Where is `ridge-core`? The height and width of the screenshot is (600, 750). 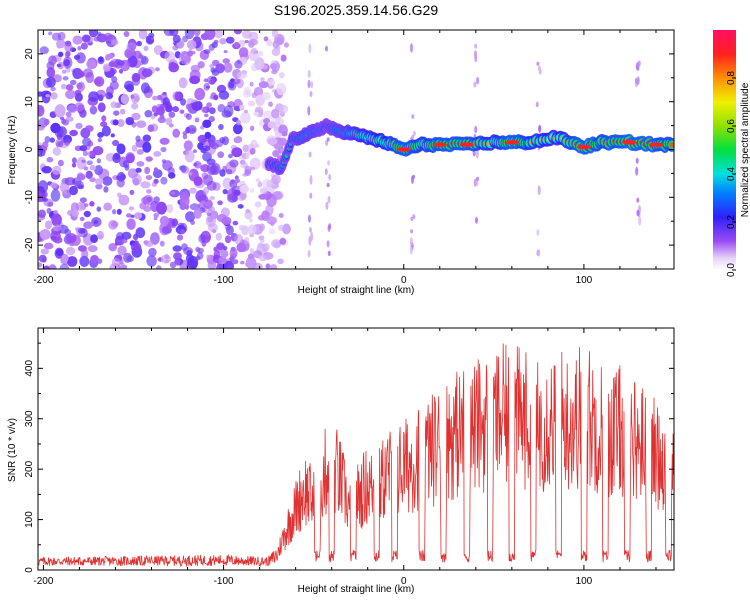 ridge-core is located at coordinates (671, 145).